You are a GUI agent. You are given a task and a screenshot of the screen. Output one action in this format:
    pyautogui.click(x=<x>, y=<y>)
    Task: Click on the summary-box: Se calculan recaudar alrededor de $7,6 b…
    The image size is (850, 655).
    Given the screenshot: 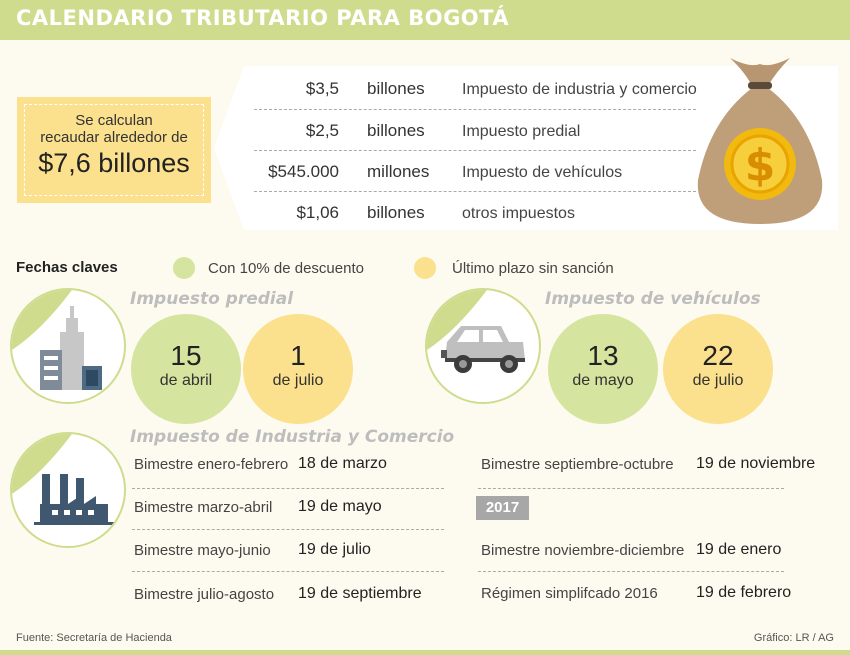 What is the action you would take?
    pyautogui.click(x=114, y=150)
    